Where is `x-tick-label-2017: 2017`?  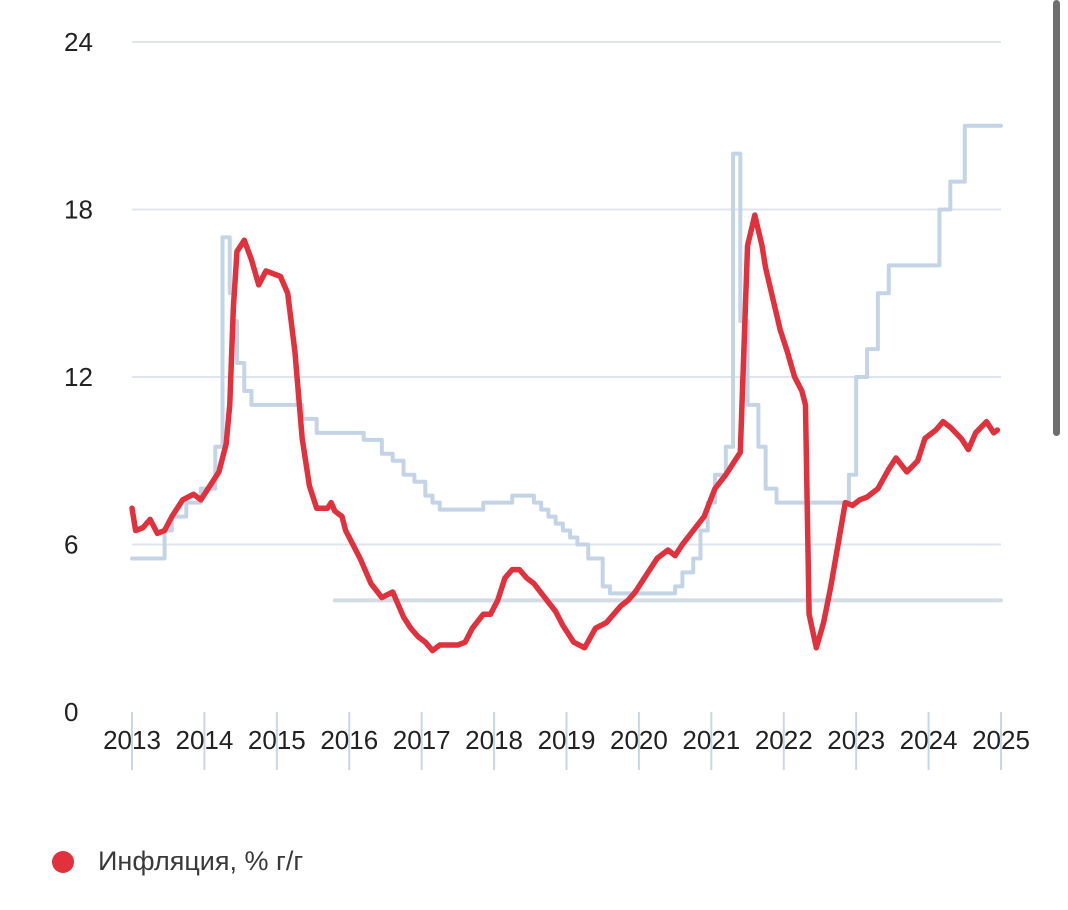 x-tick-label-2017: 2017 is located at coordinates (422, 740).